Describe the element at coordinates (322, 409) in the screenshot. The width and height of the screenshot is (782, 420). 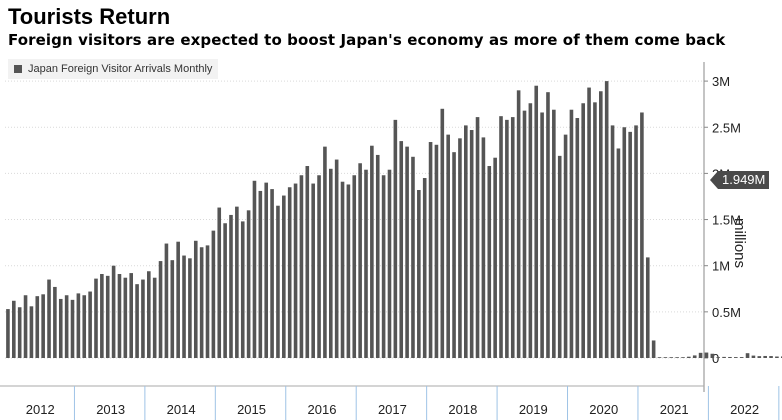
I see `x-tick-label: 2016` at that location.